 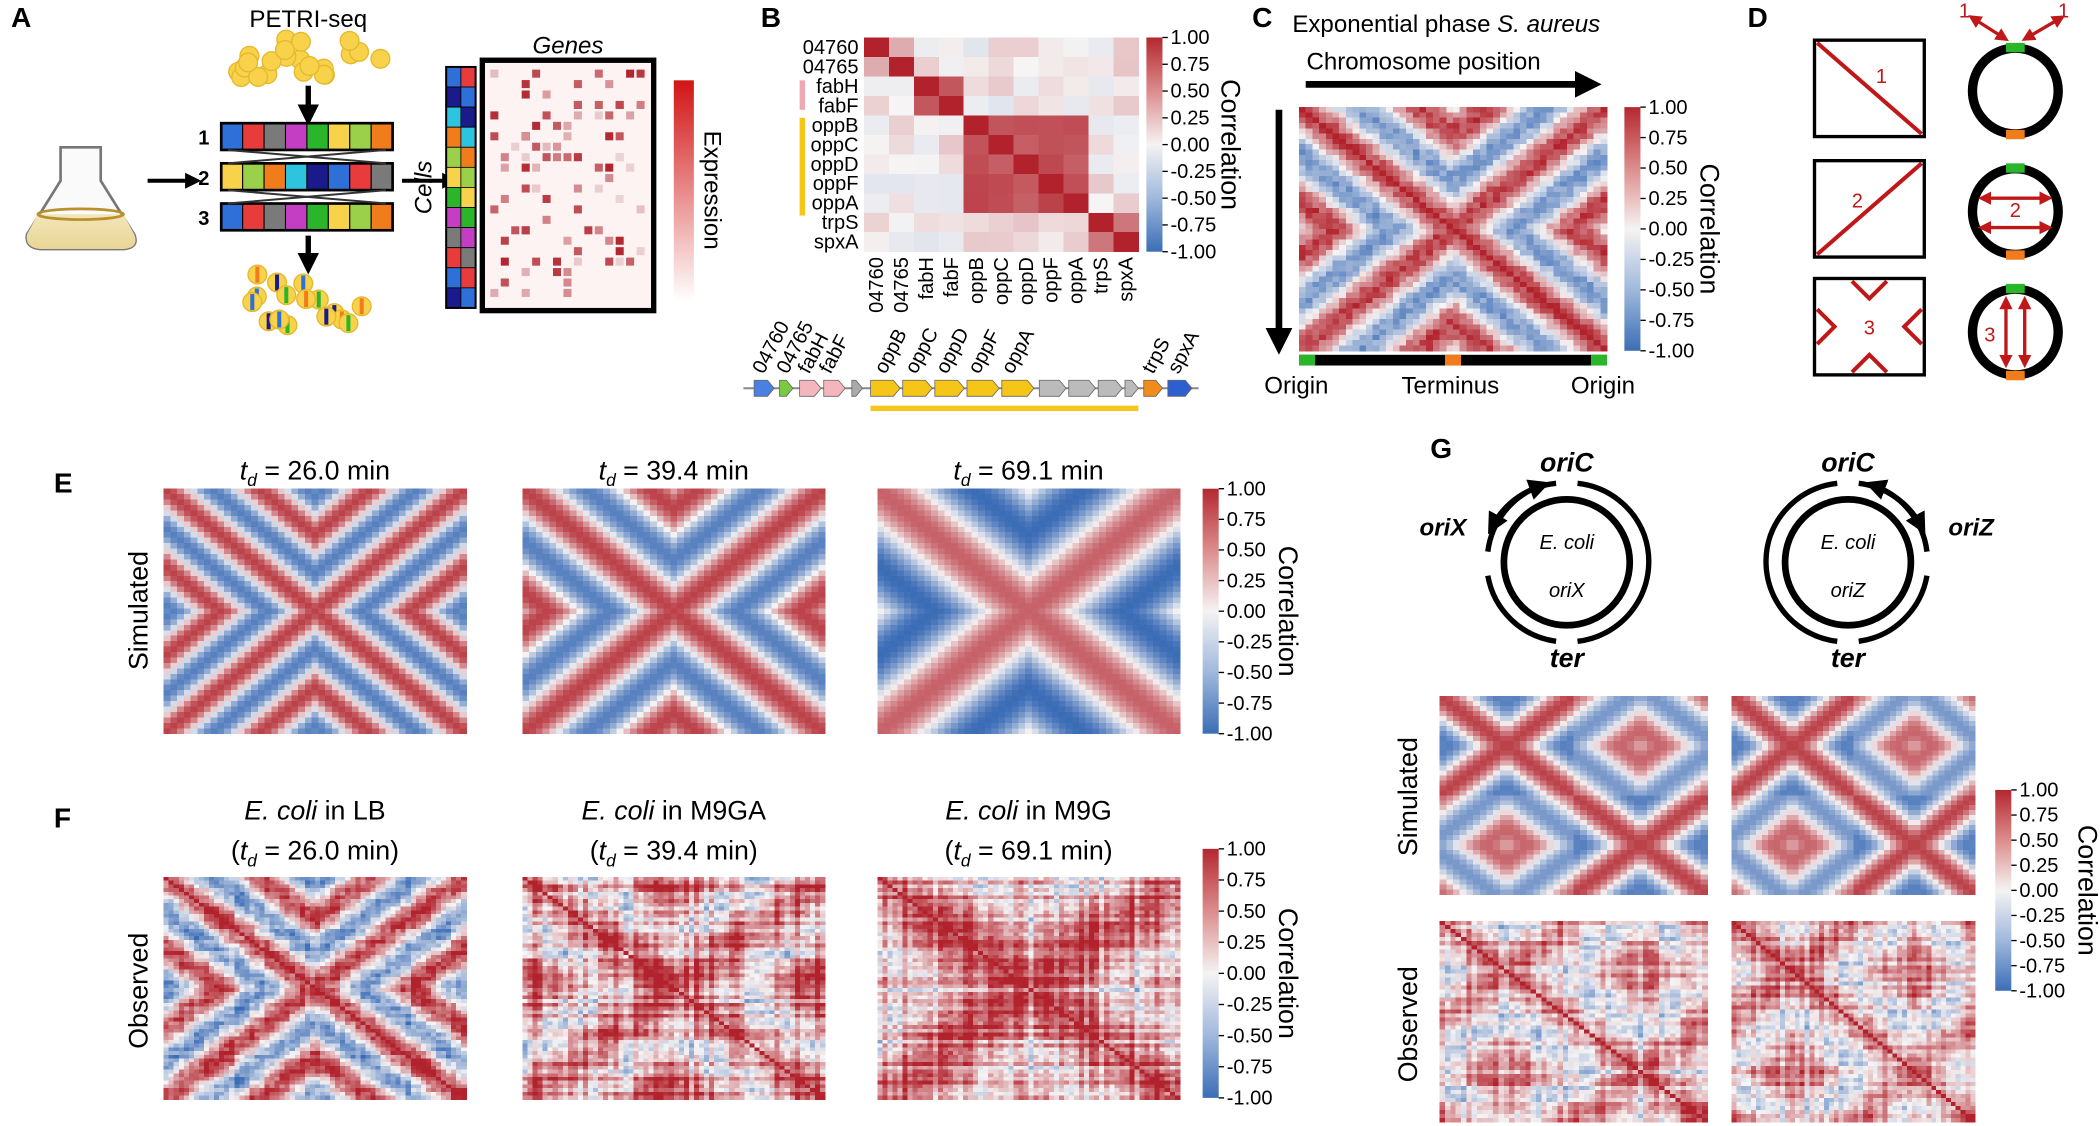 What do you see at coordinates (1857, 202) in the screenshot?
I see `schematic-number: 2` at bounding box center [1857, 202].